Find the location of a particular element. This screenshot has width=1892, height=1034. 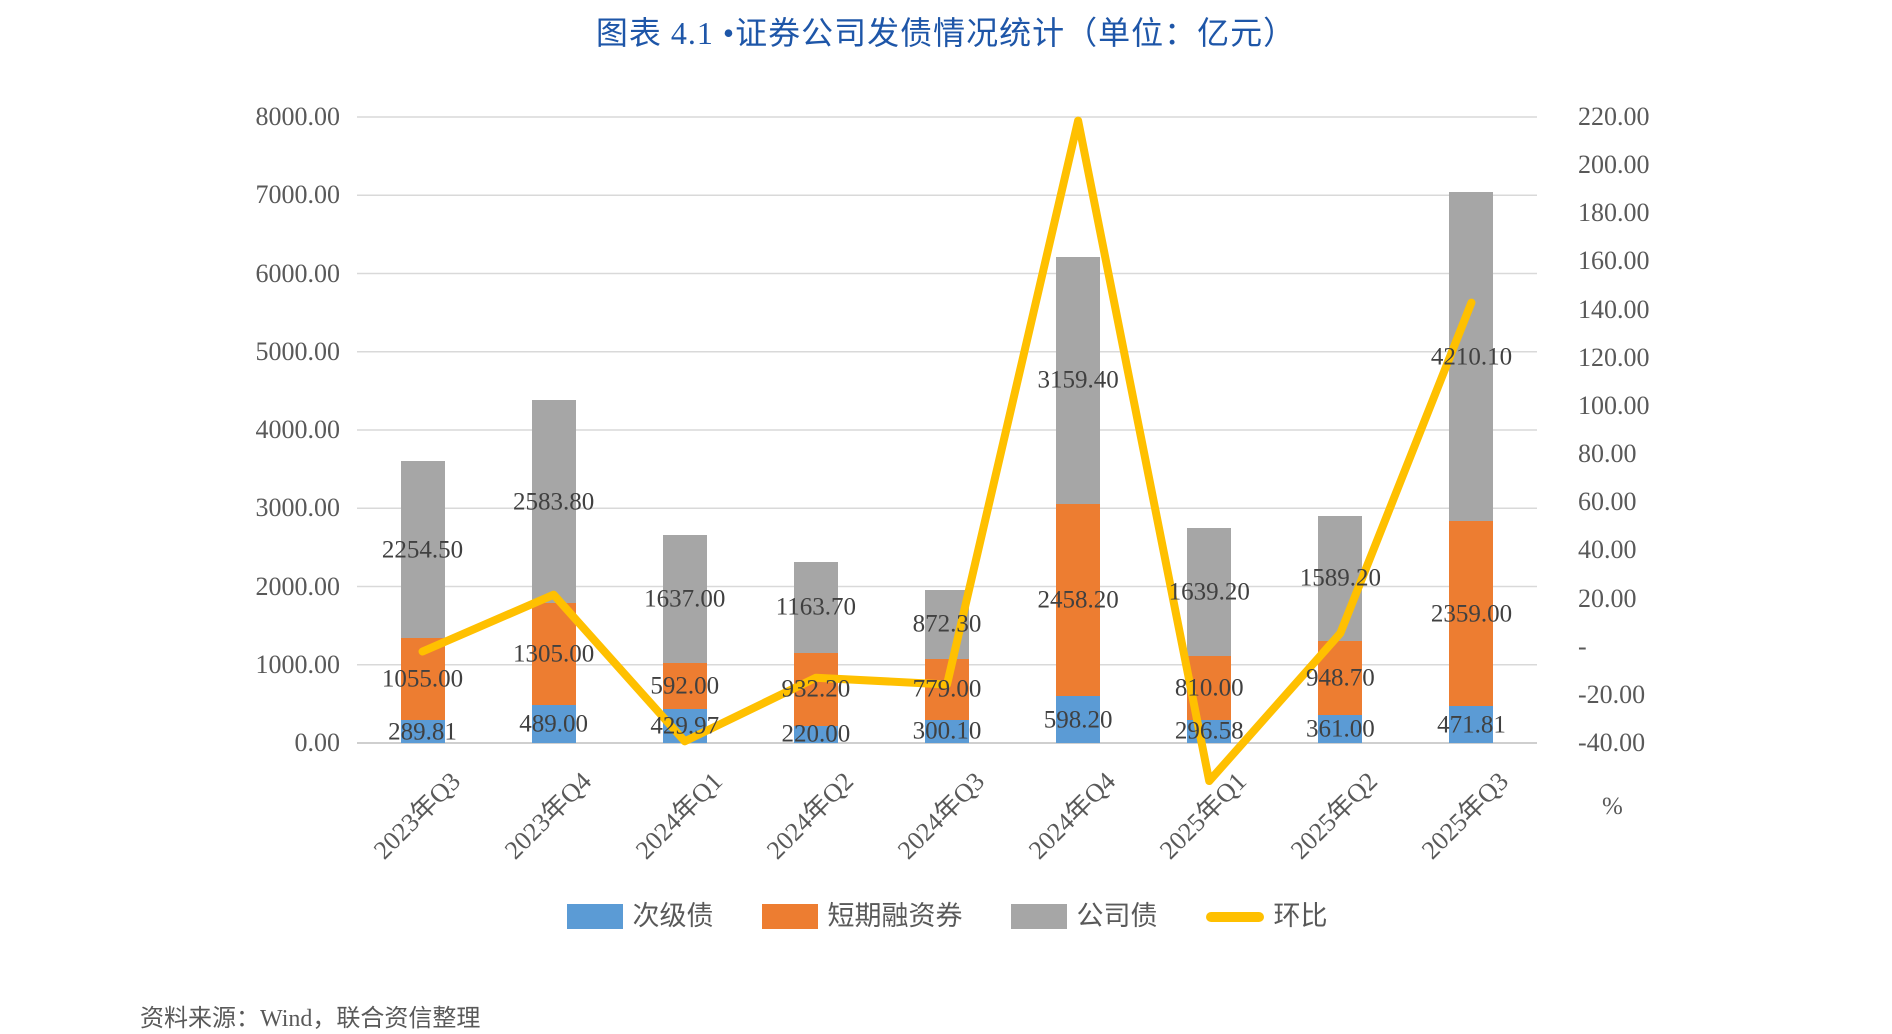

bar-data-label: 592.00 is located at coordinates (685, 686).